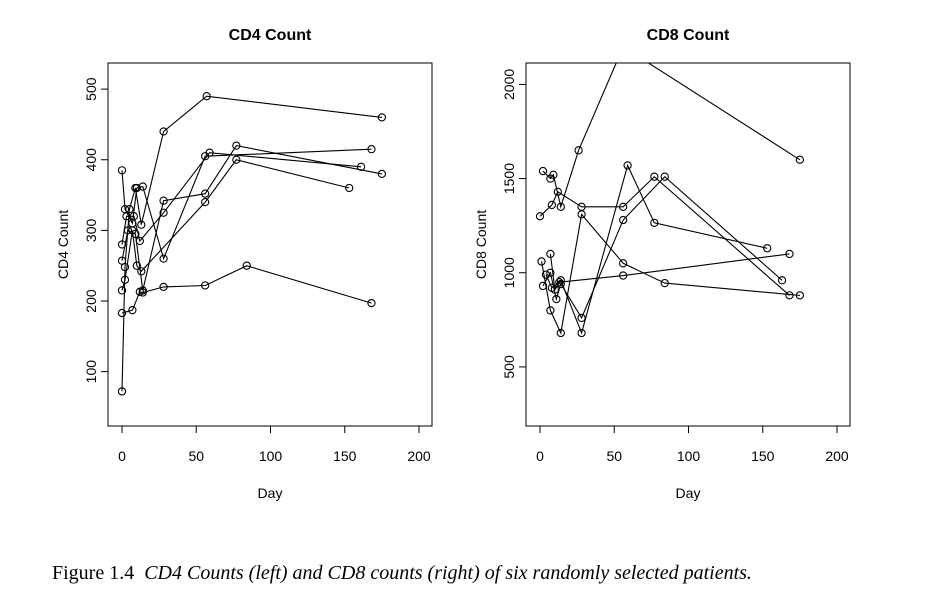 The width and height of the screenshot is (935, 603). What do you see at coordinates (689, 456) in the screenshot?
I see `x-tick-label: 100` at bounding box center [689, 456].